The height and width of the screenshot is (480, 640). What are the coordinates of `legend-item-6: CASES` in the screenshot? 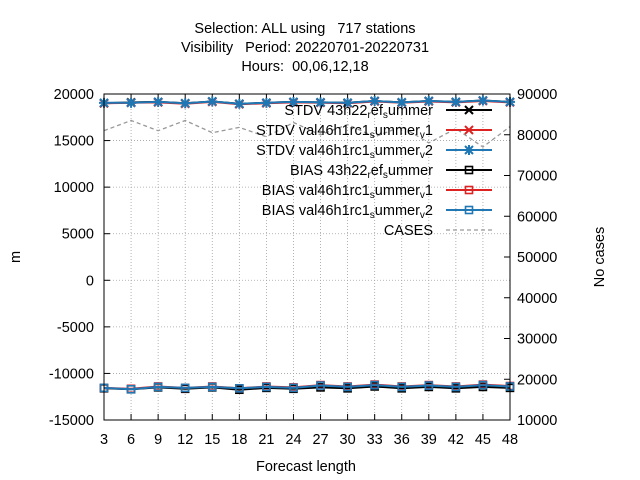 It's located at (438, 231).